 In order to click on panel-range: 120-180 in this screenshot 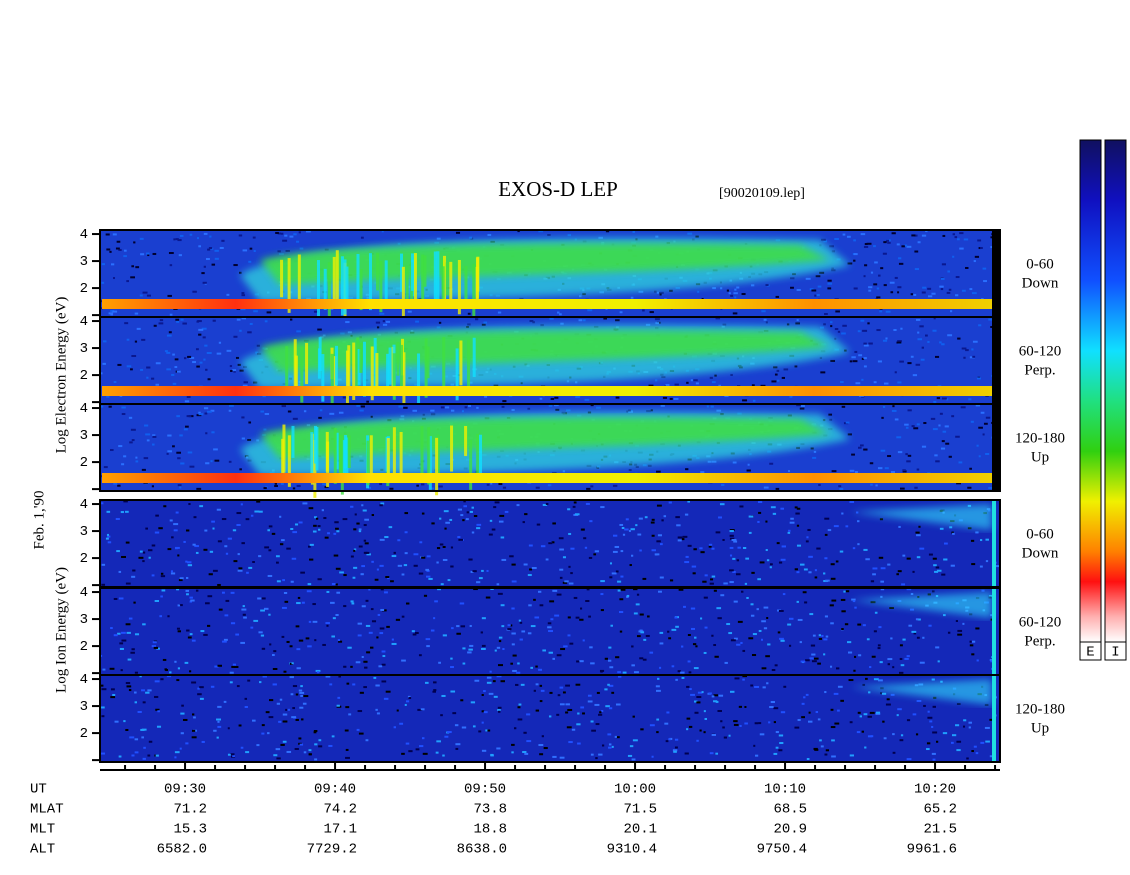, I will do `click(1040, 709)`.